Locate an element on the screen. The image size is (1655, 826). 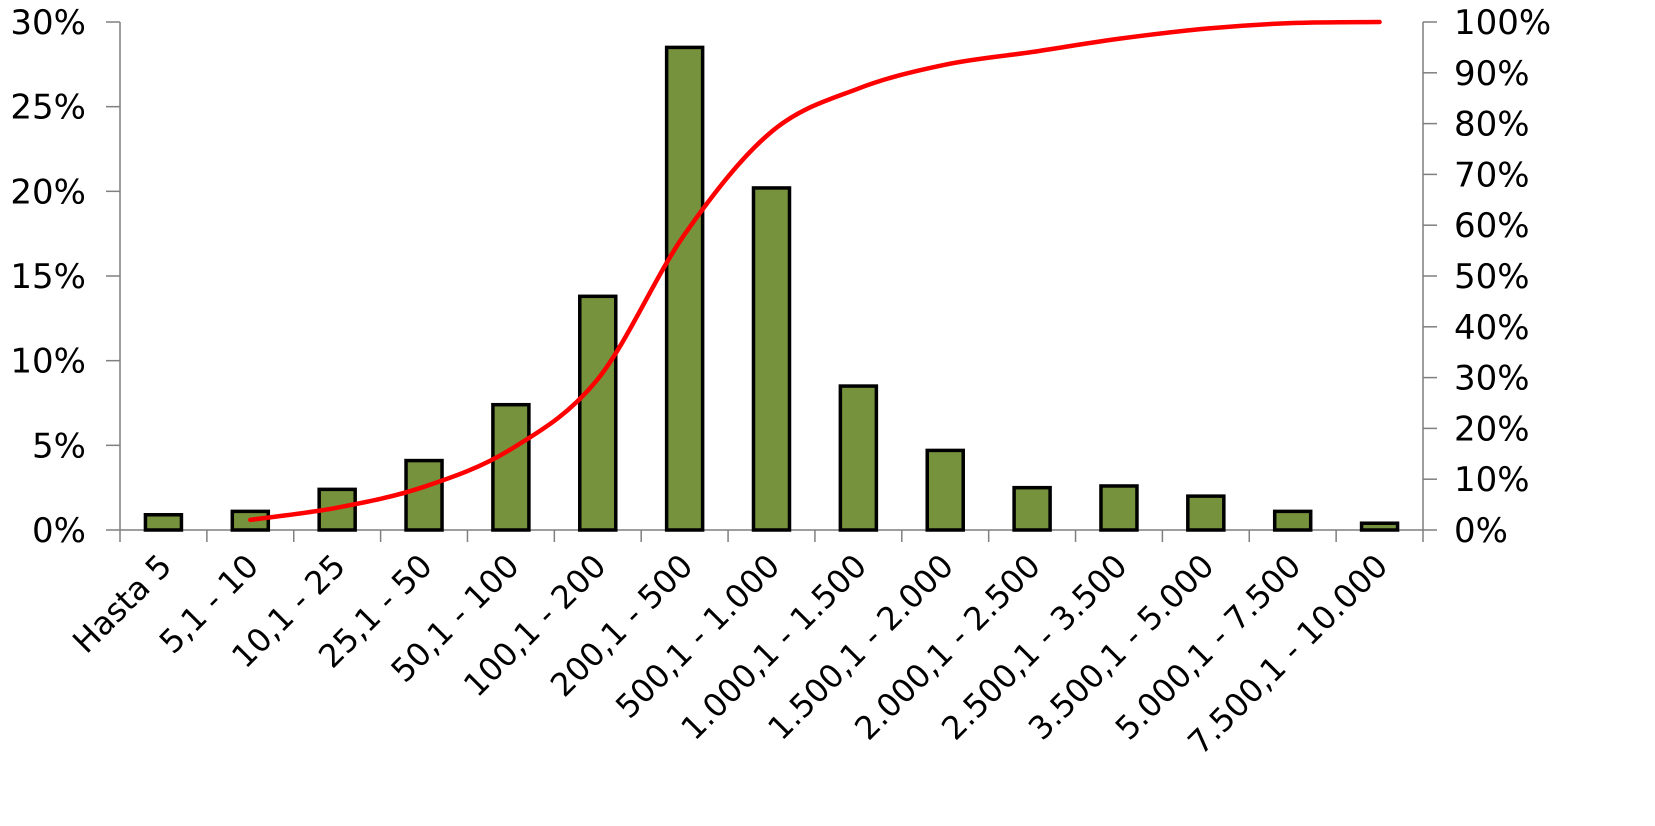
y-left-tick-label: 20% is located at coordinates (48, 192).